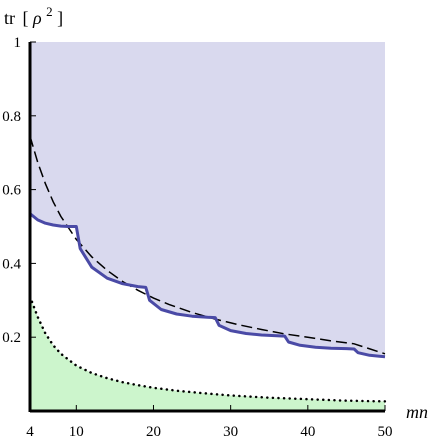  I want to click on y-tick-label: 0.8, so click(11, 117).